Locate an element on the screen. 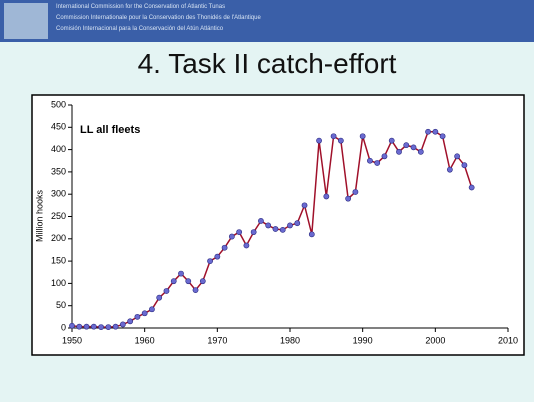  y-axis-label: Million hooks is located at coordinates (39, 215).